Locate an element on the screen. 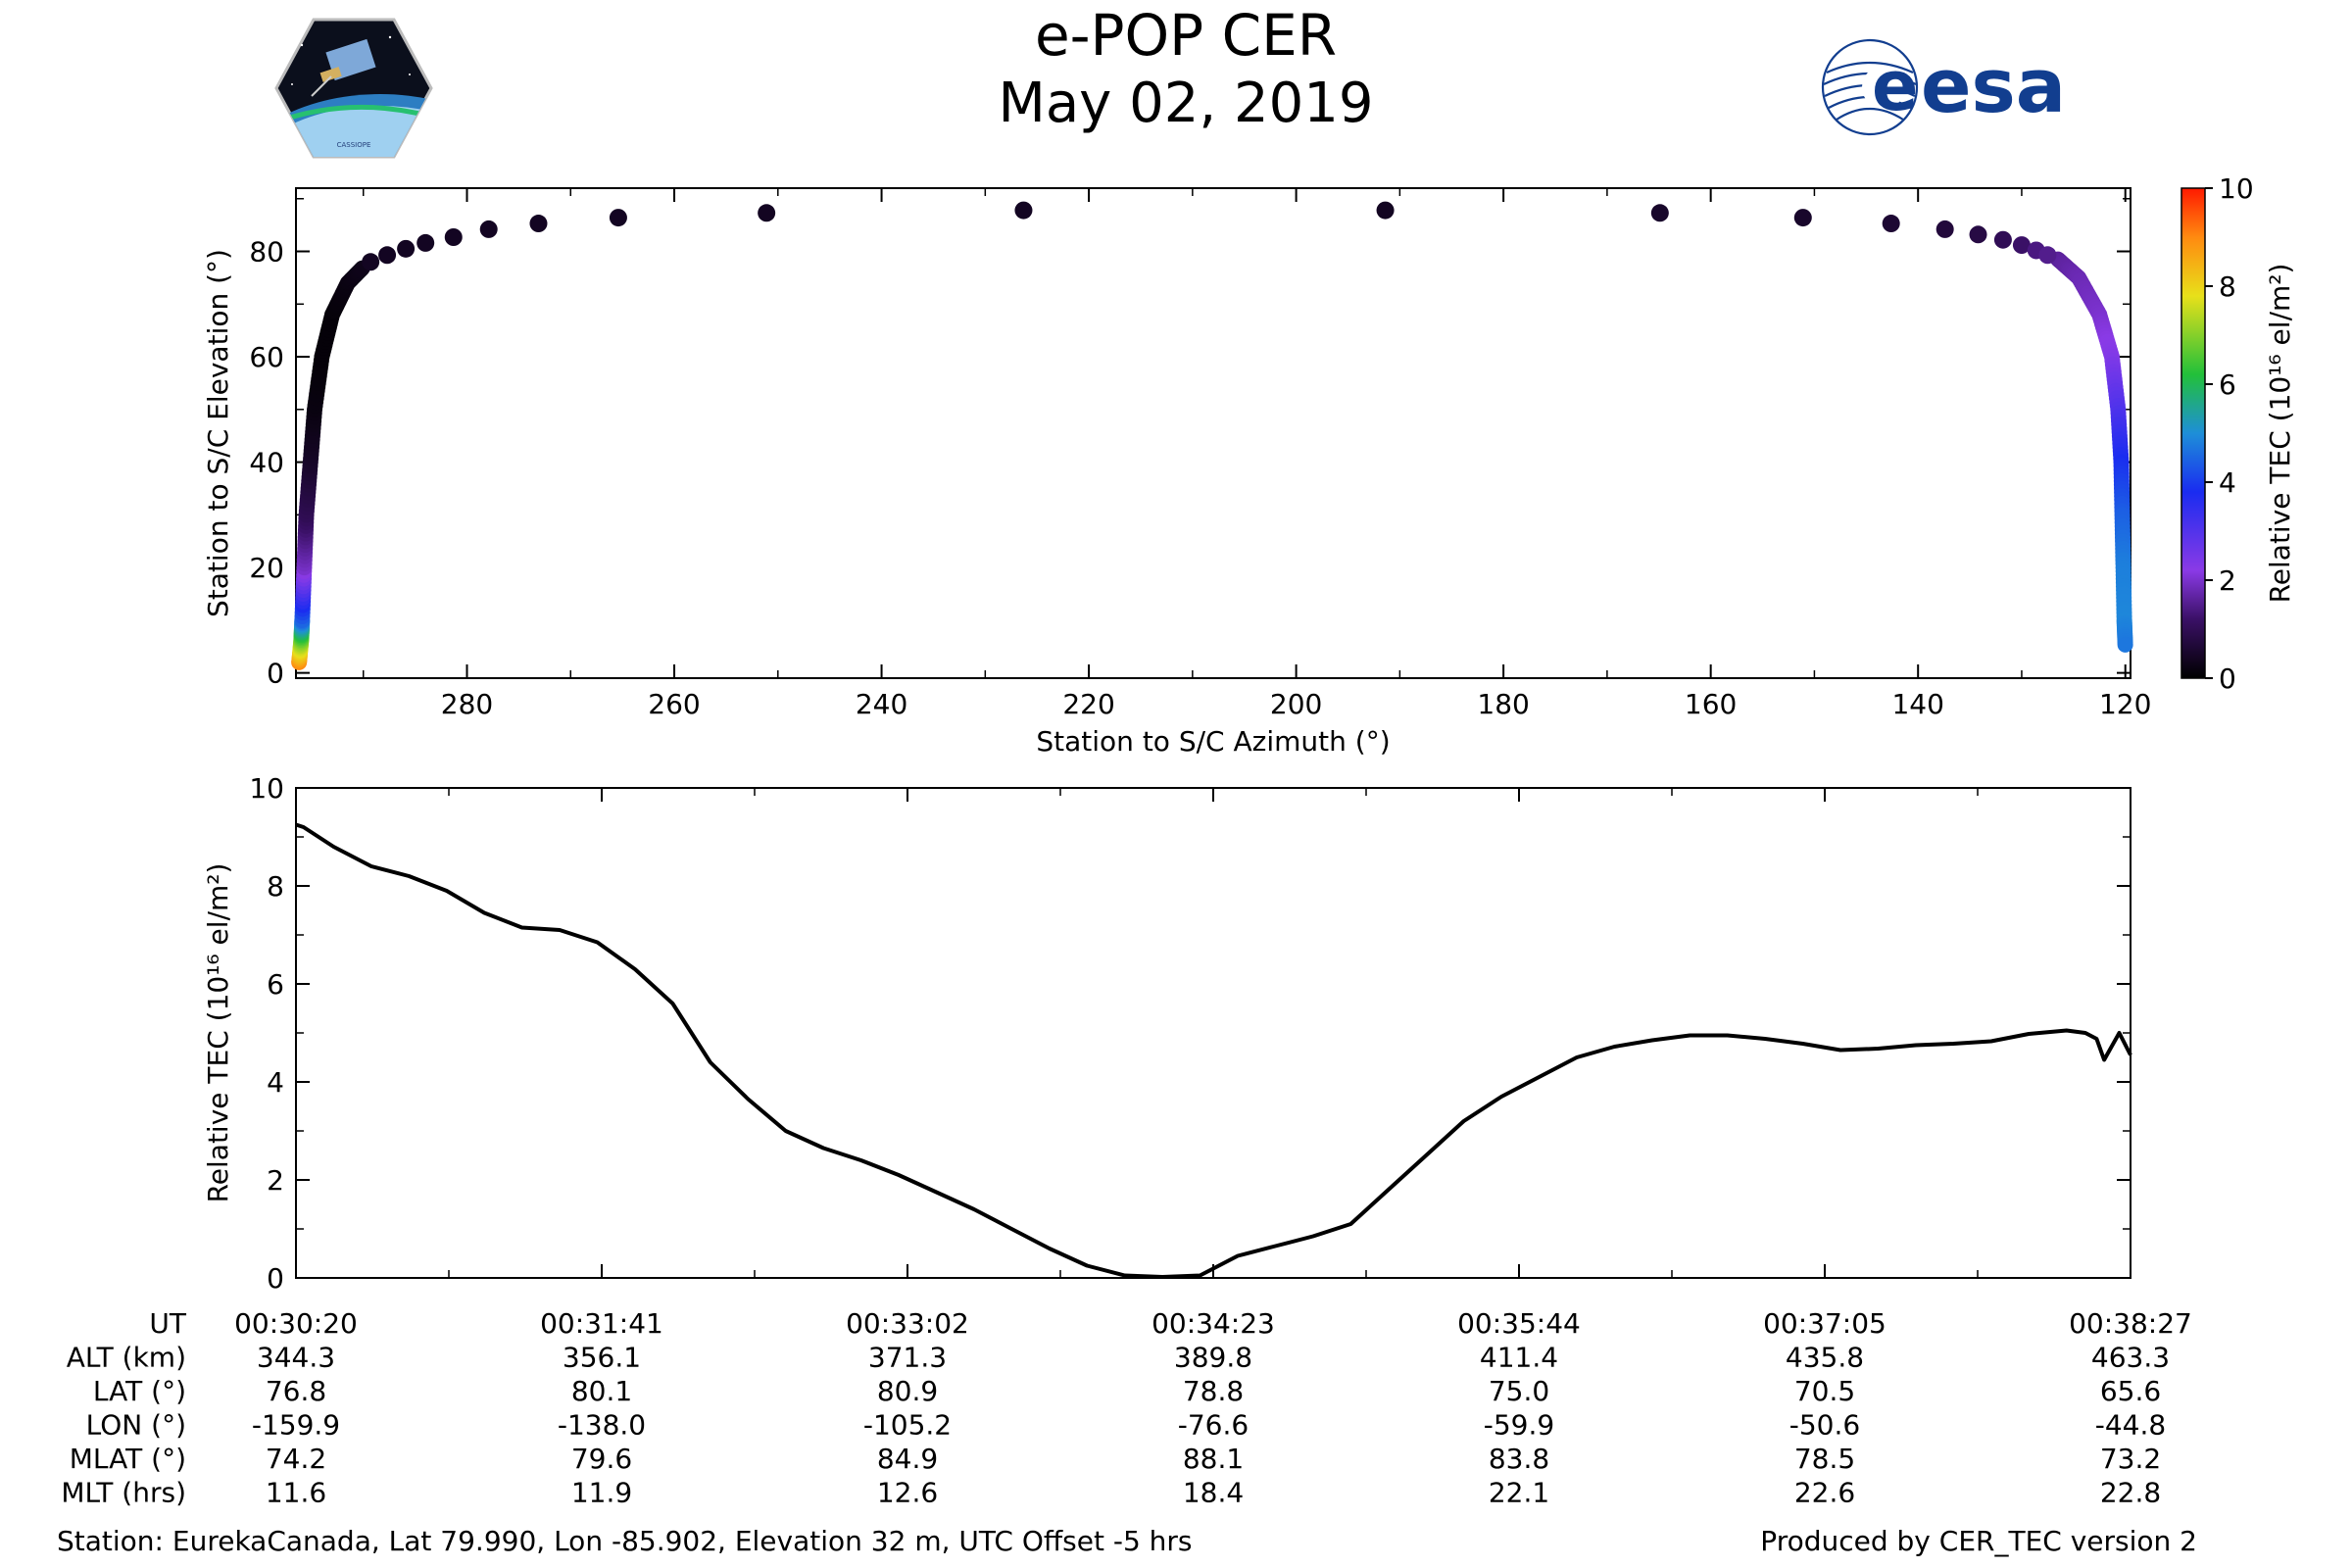 The height and width of the screenshot is (1568, 2352). plot1-xtick-label: 180 is located at coordinates (1503, 704).